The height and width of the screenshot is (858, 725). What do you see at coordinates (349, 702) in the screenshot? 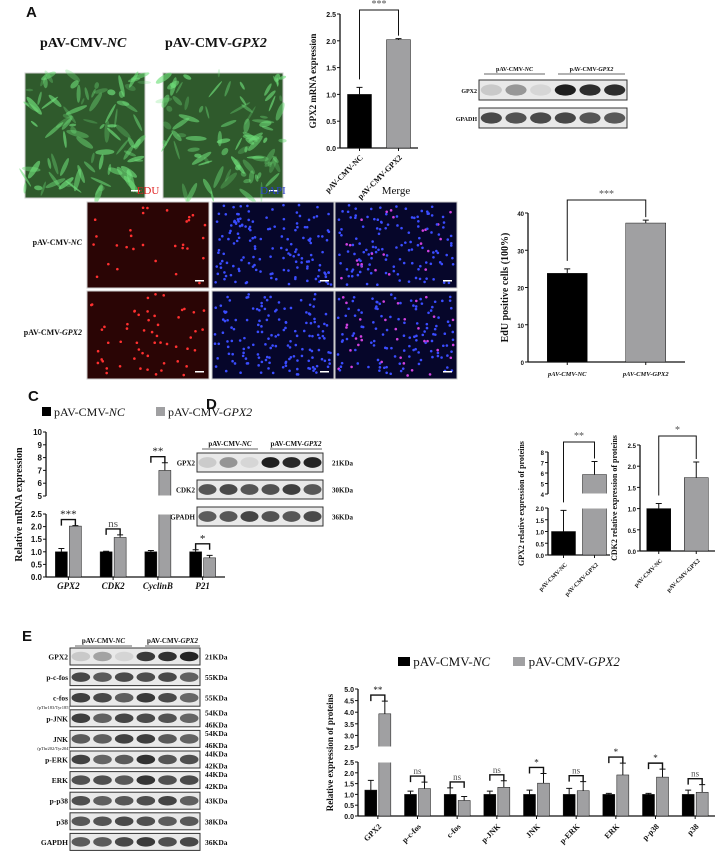
I see `y-tick-label: 4.5` at bounding box center [349, 702].